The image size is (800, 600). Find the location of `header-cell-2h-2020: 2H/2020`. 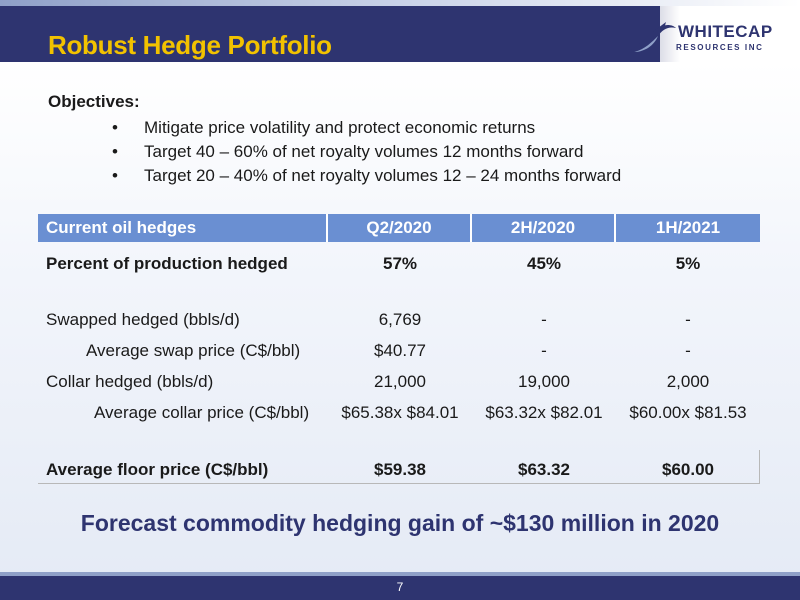

header-cell-2h-2020: 2H/2020 is located at coordinates (544, 228).